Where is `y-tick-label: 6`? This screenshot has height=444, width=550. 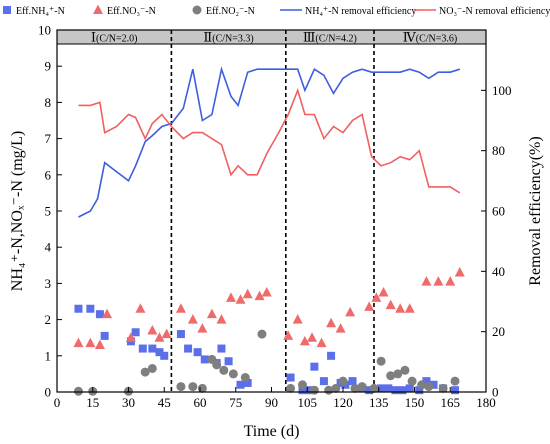
y-tick-label: 6 is located at coordinates (48, 174).